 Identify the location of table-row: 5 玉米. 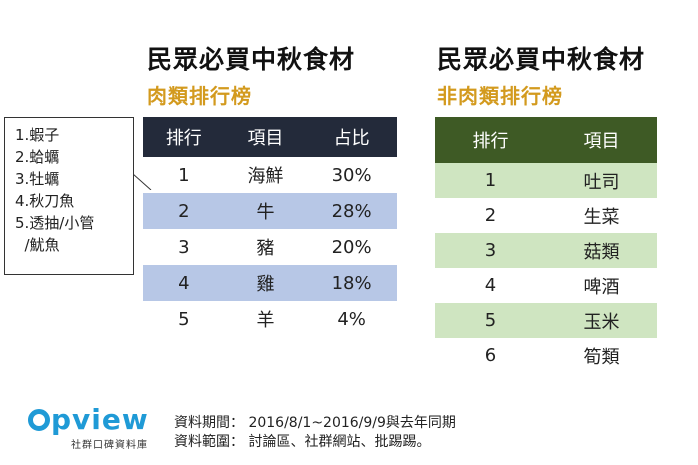
(546, 320).